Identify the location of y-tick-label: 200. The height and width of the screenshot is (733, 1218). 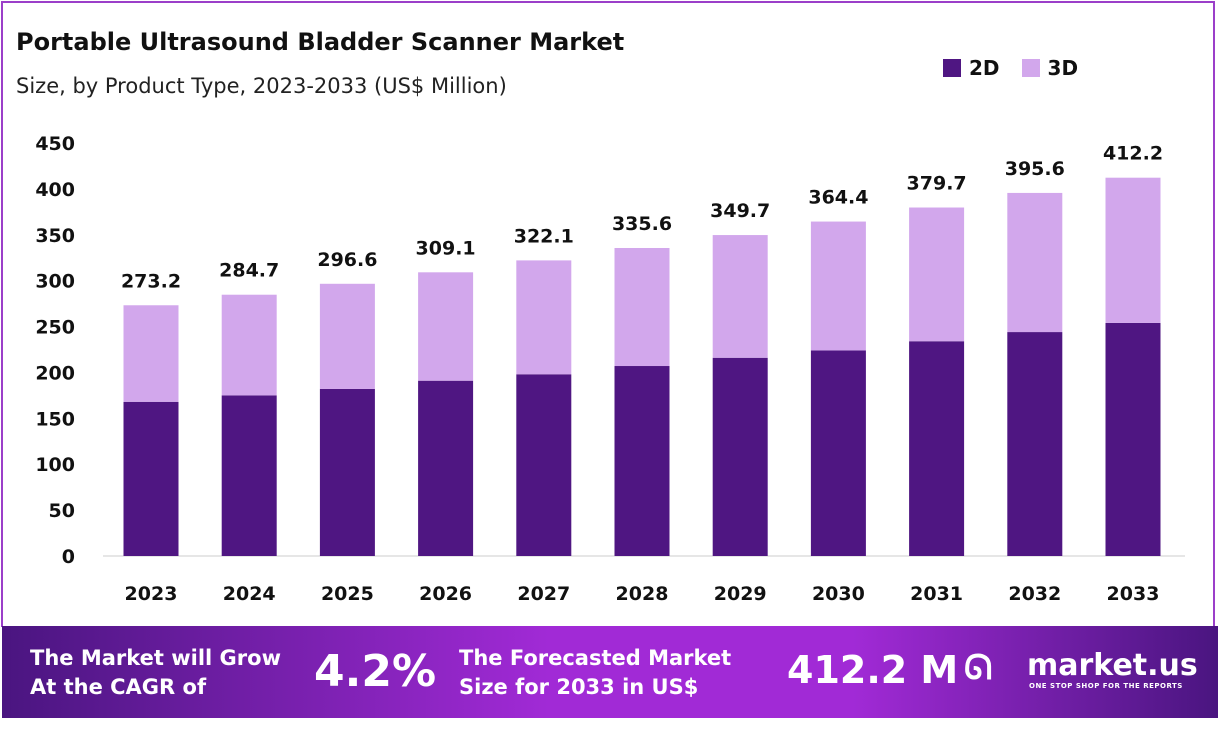
(55, 373).